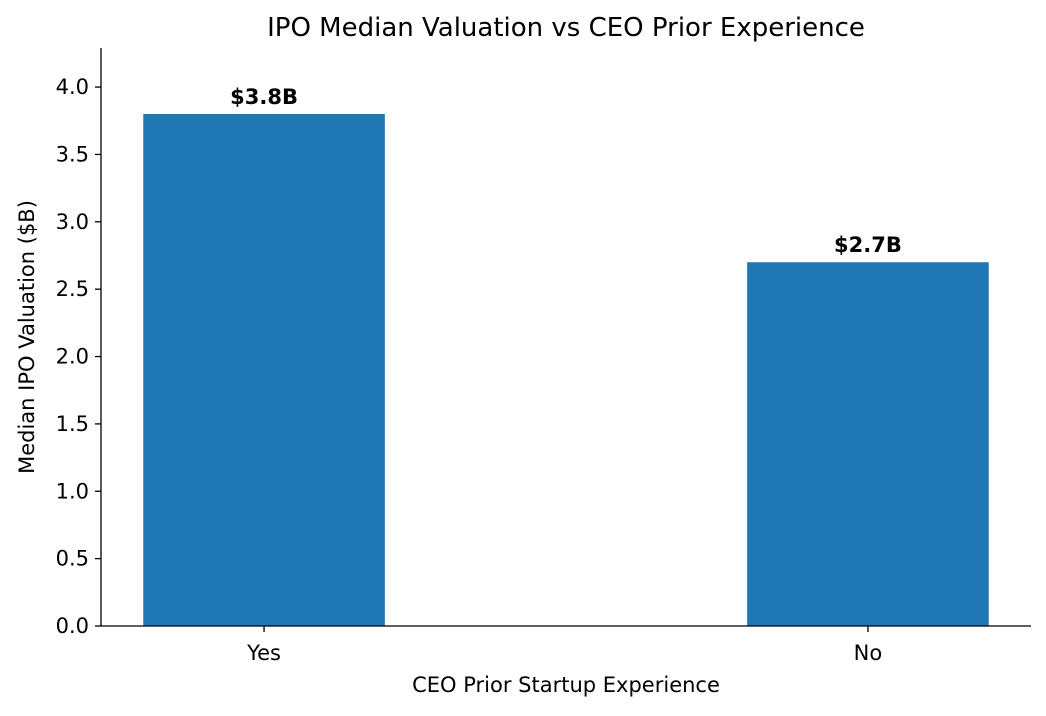 The width and height of the screenshot is (1046, 716). Describe the element at coordinates (868, 653) in the screenshot. I see `x-tick-label: No` at that location.